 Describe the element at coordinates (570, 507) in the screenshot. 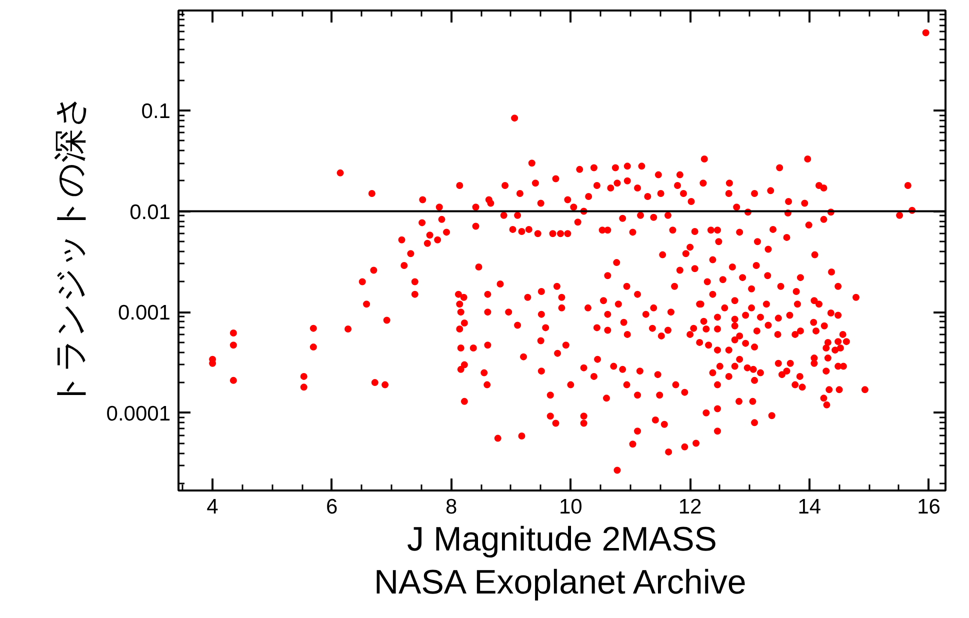

I see `x-tick-label: 10` at that location.